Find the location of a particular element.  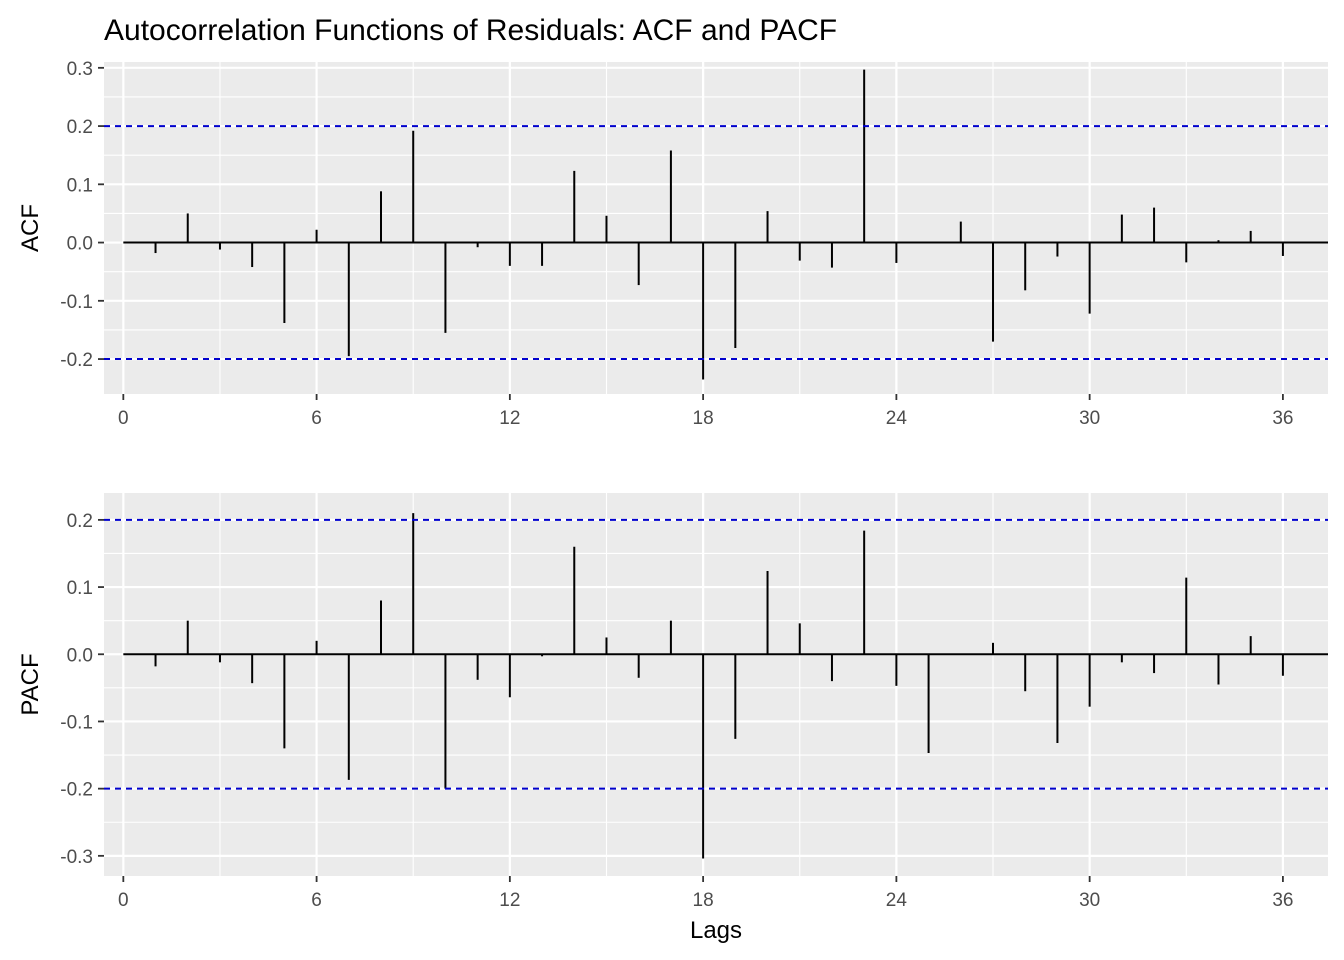

pacf-x-tick-label: 36 is located at coordinates (1282, 900).